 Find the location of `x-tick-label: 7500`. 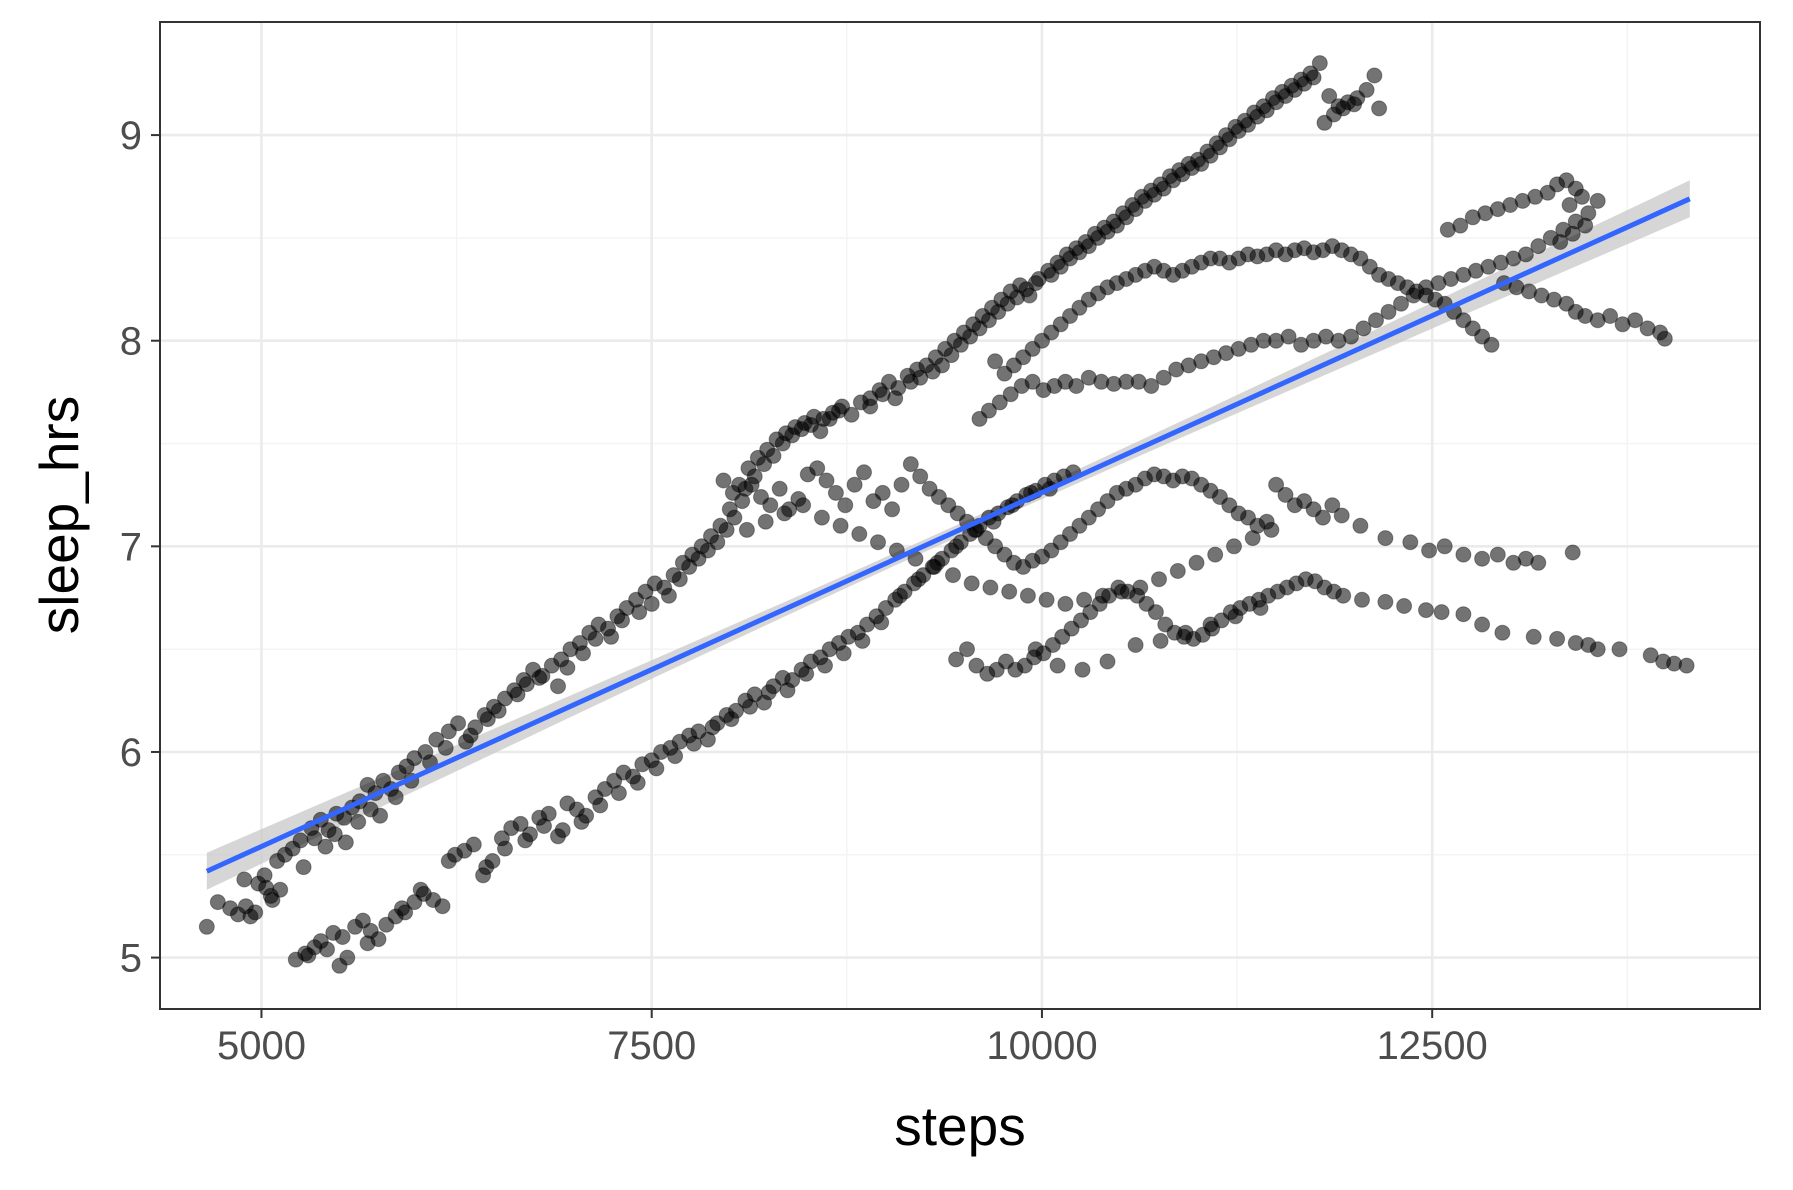

x-tick-label: 7500 is located at coordinates (651, 1046).